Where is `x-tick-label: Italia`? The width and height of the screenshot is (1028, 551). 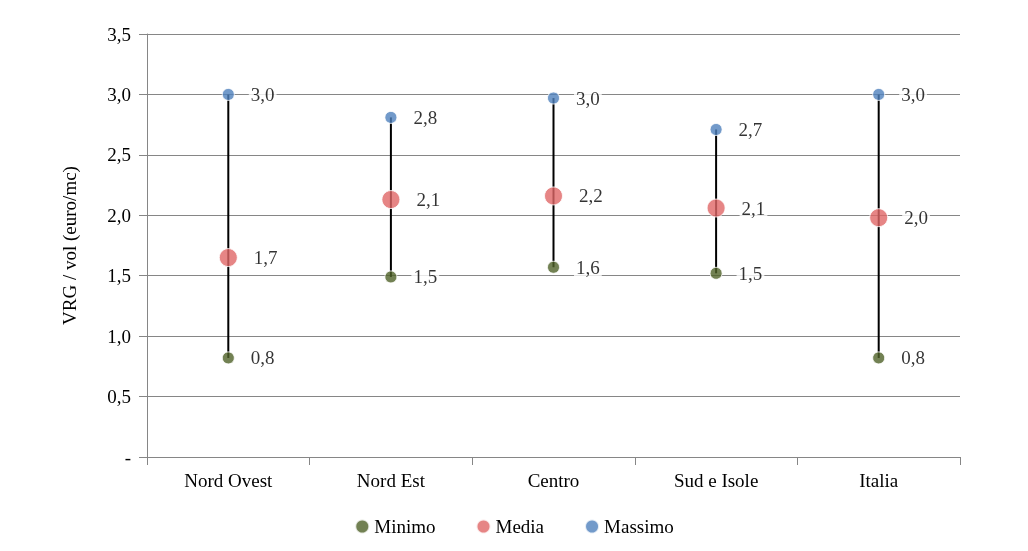 x-tick-label: Italia is located at coordinates (879, 480).